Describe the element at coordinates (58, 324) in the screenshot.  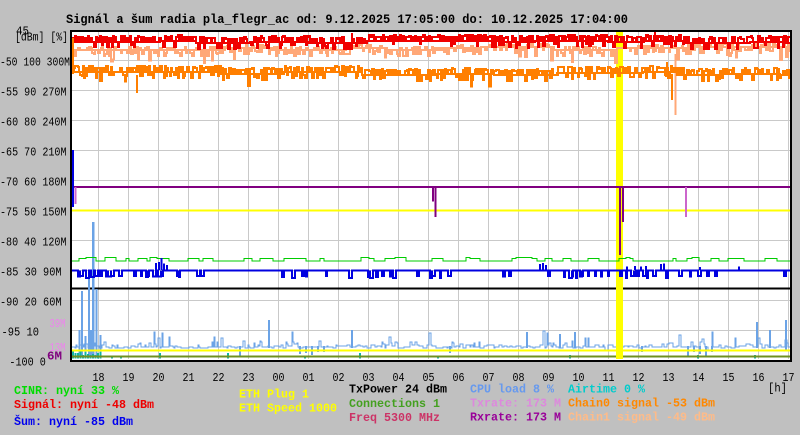
I see `svg-text: 39M` at that location.